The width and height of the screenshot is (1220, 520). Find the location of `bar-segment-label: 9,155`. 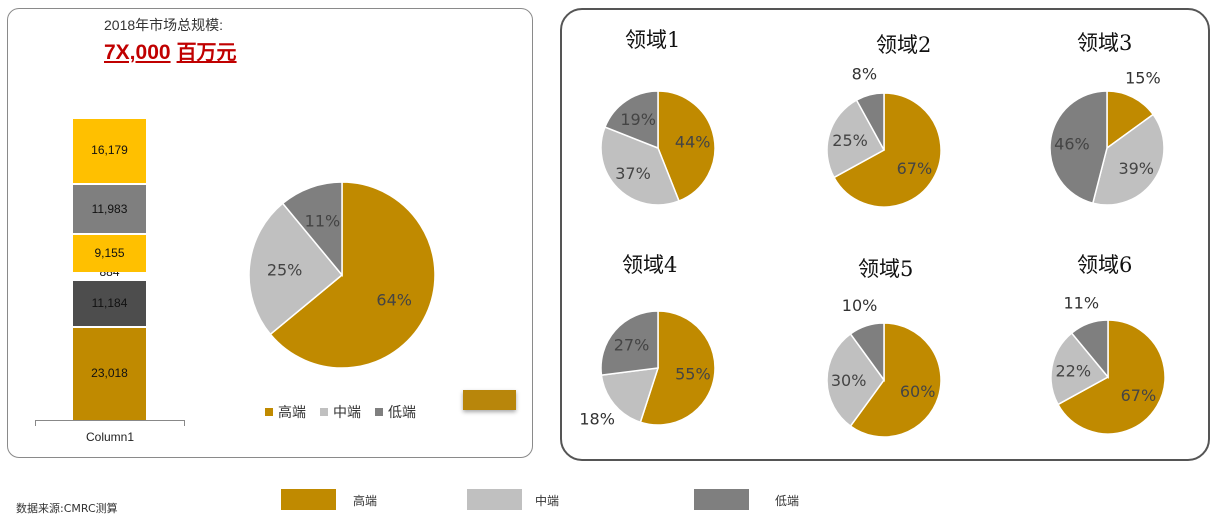

bar-segment-label: 9,155 is located at coordinates (109, 253).